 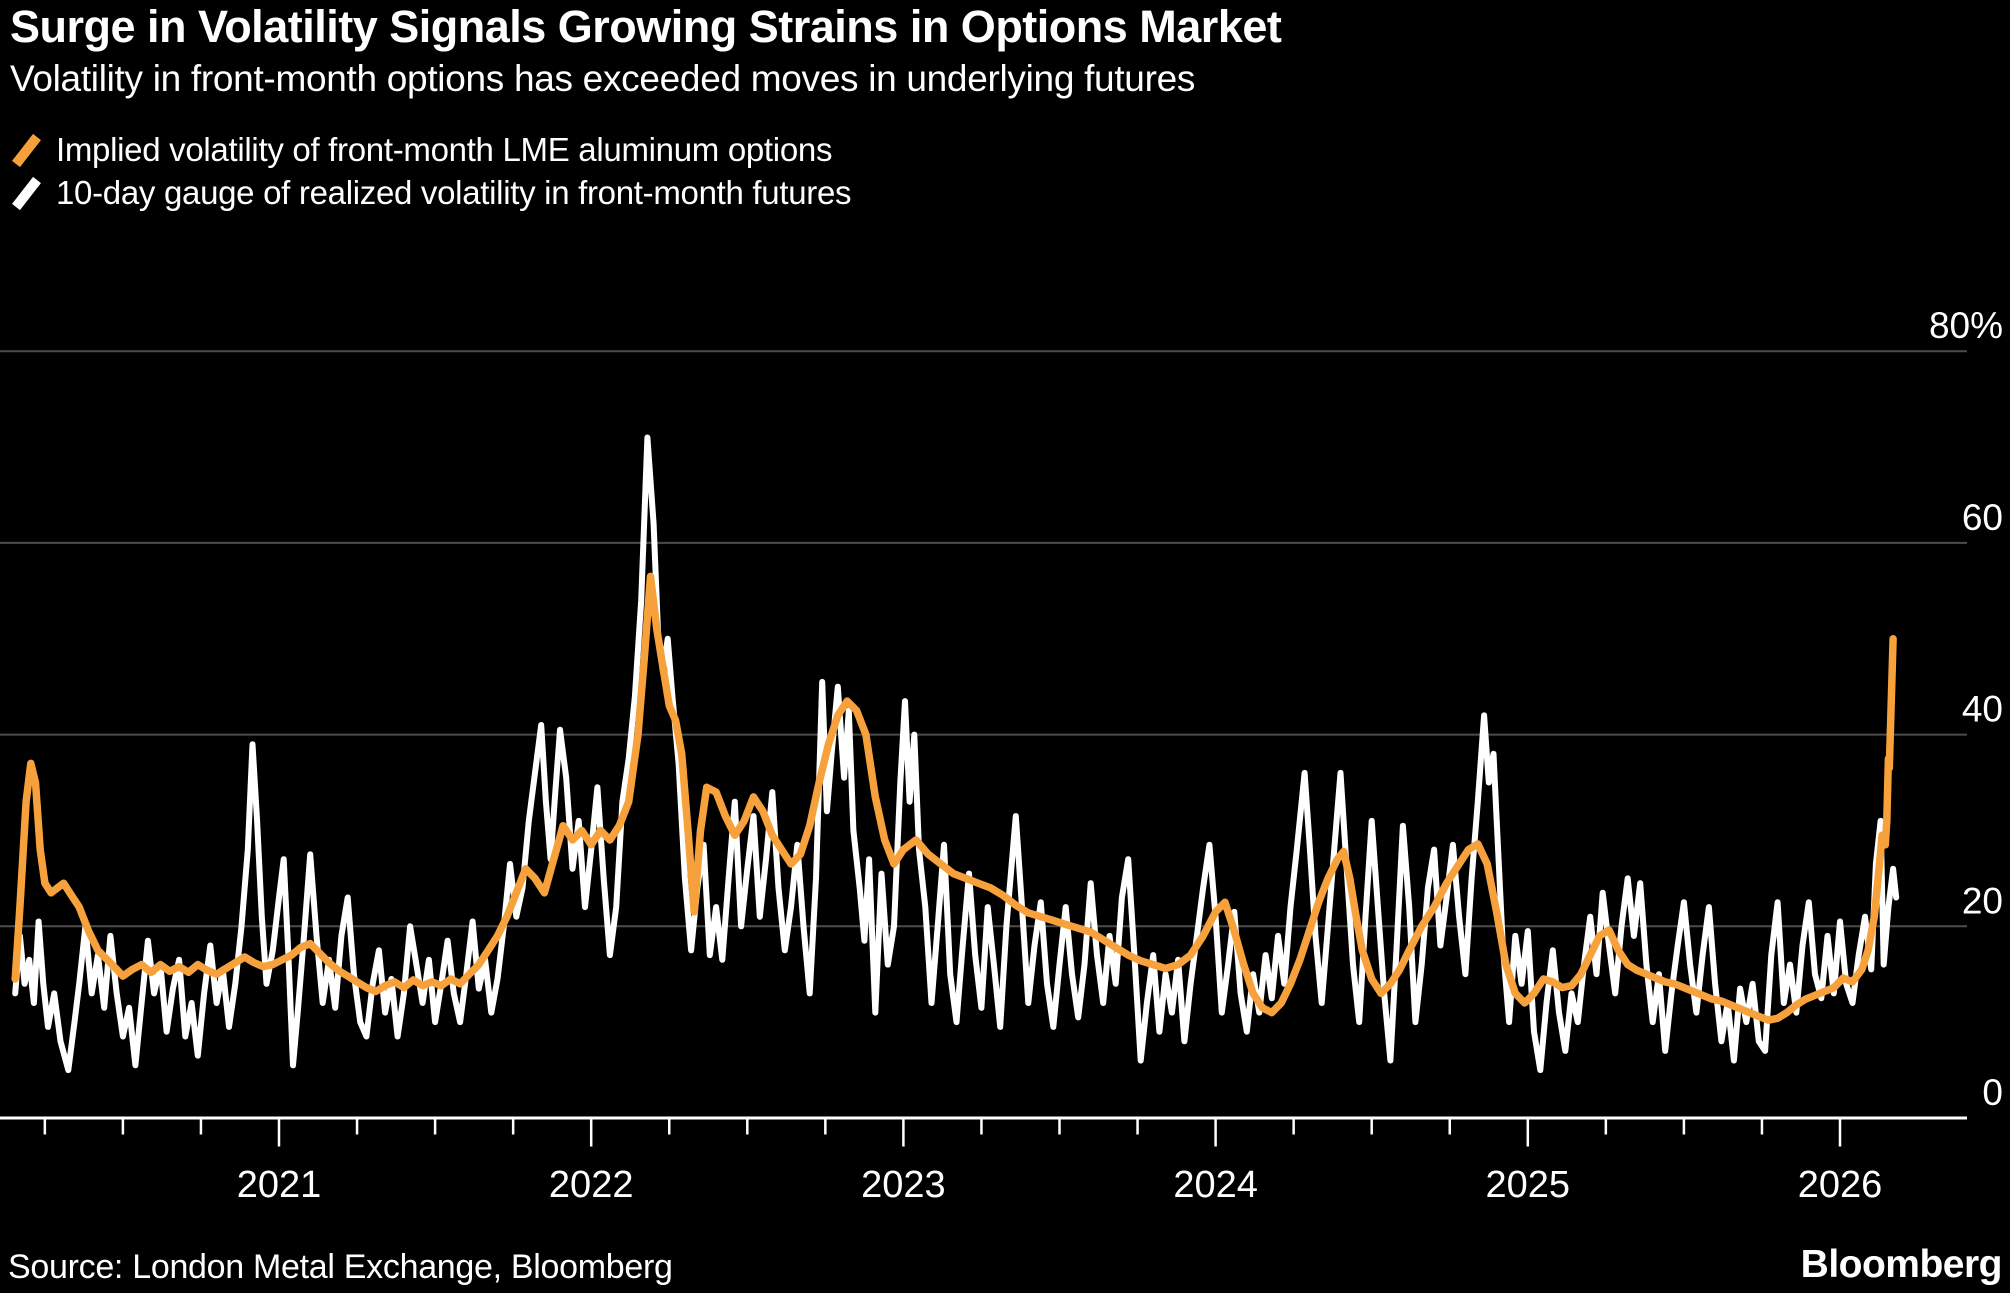 I want to click on y-tick-label-80: 80%, so click(x=1966, y=325).